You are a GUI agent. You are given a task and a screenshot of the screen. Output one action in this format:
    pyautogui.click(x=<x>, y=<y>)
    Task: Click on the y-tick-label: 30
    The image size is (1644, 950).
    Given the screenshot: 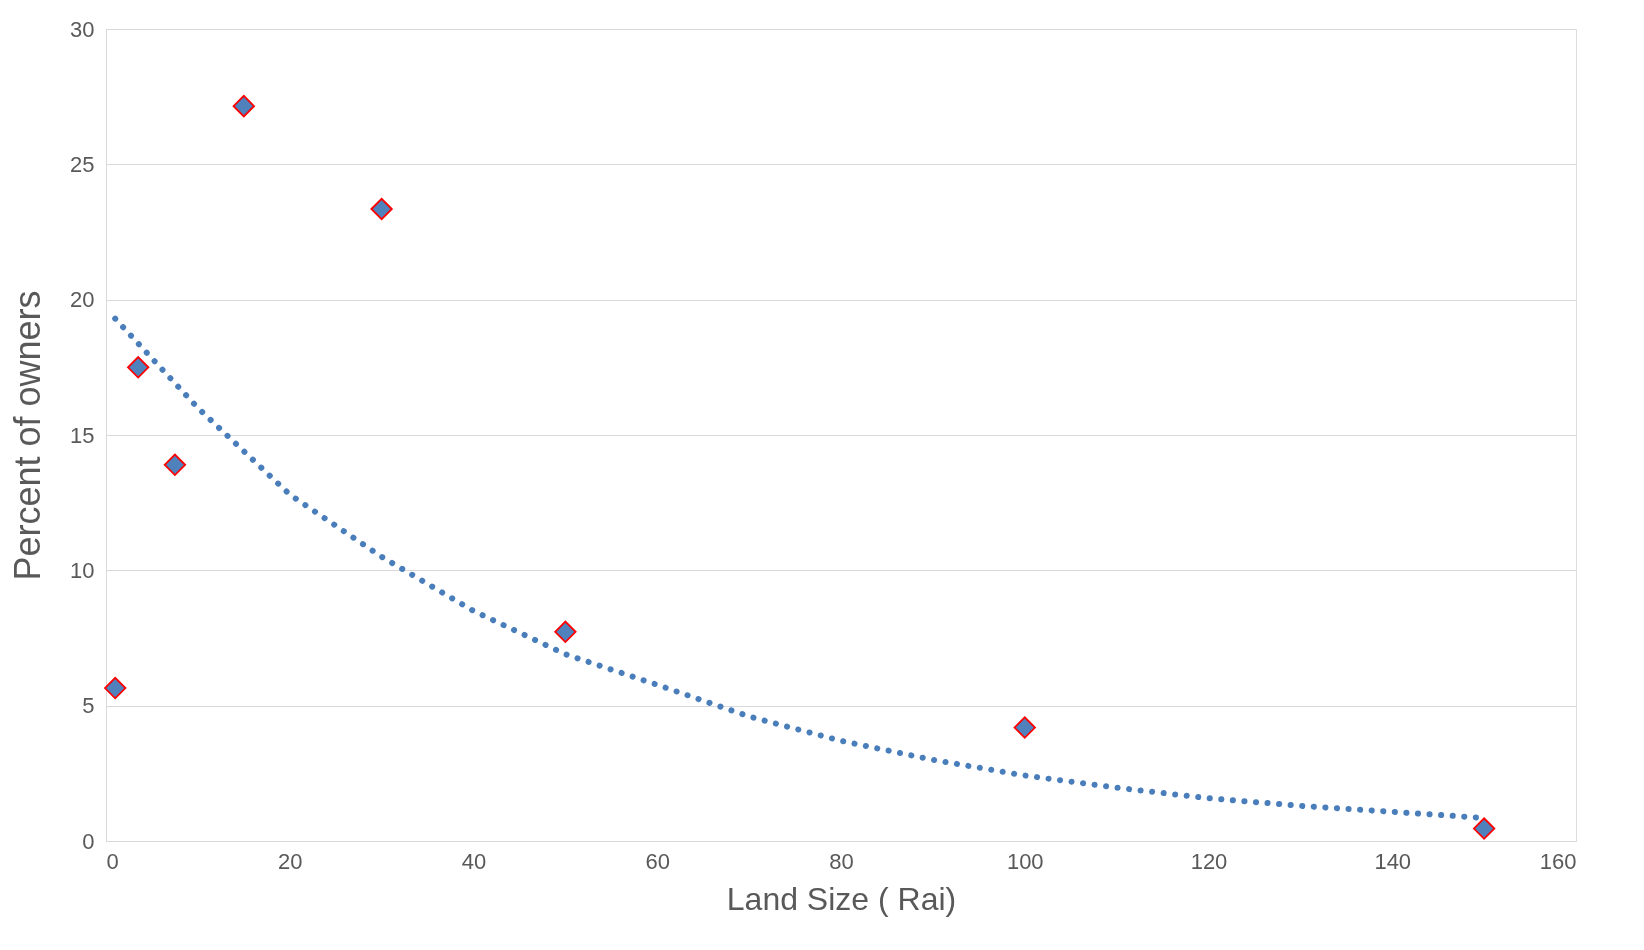 What is the action you would take?
    pyautogui.click(x=82, y=29)
    